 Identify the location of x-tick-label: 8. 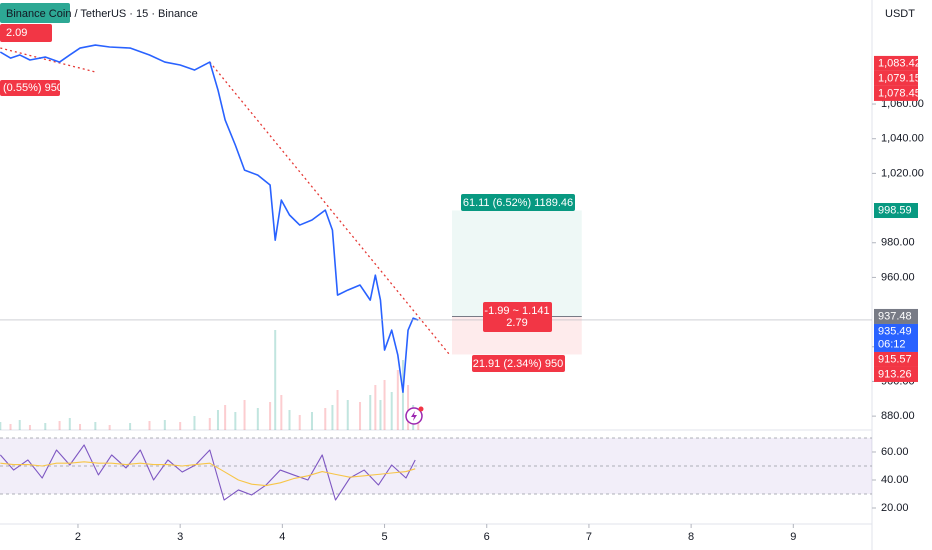
(691, 537).